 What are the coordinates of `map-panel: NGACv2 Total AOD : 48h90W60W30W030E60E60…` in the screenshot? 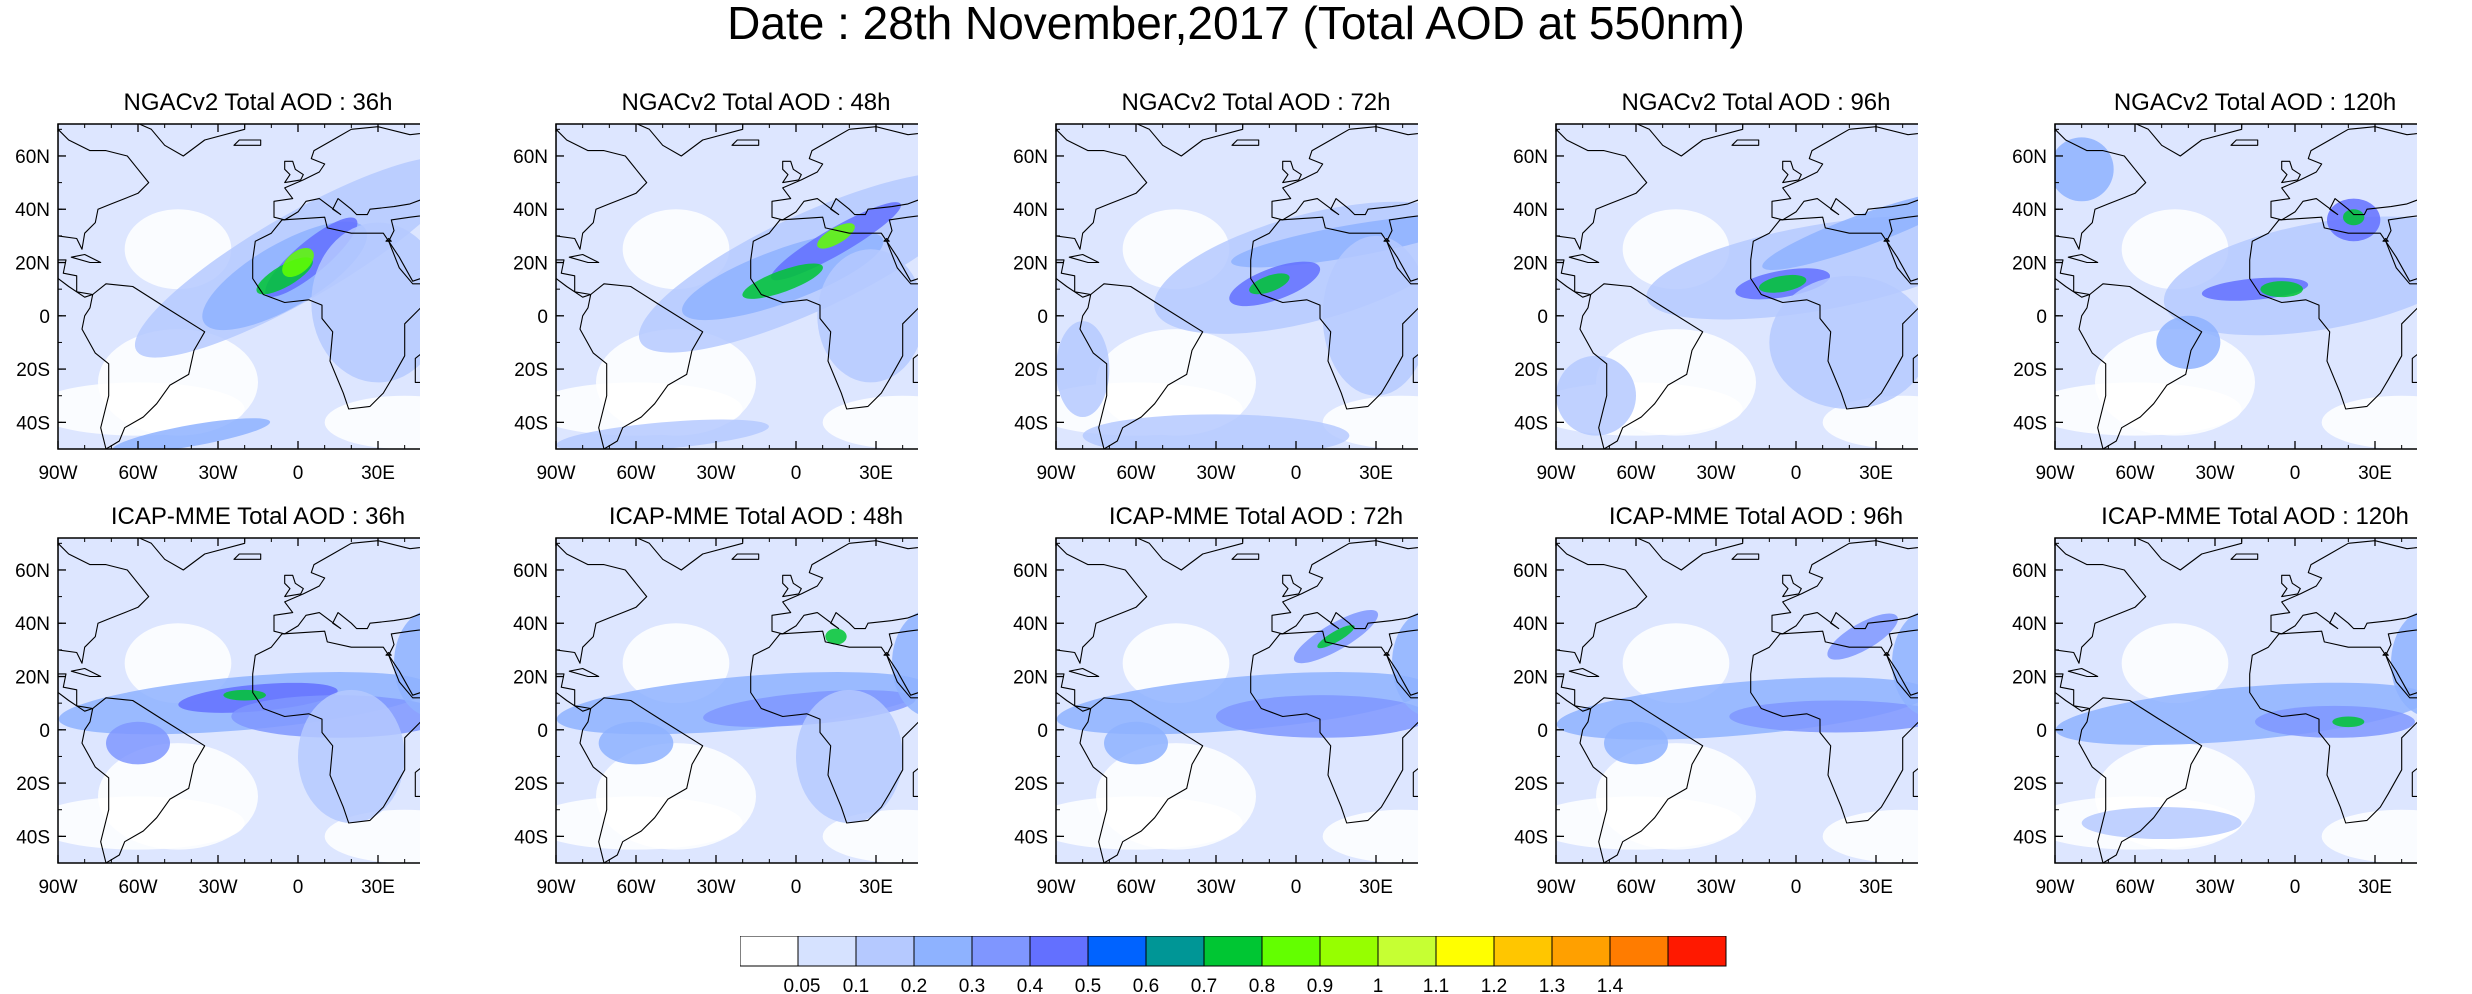 It's located at (708, 288).